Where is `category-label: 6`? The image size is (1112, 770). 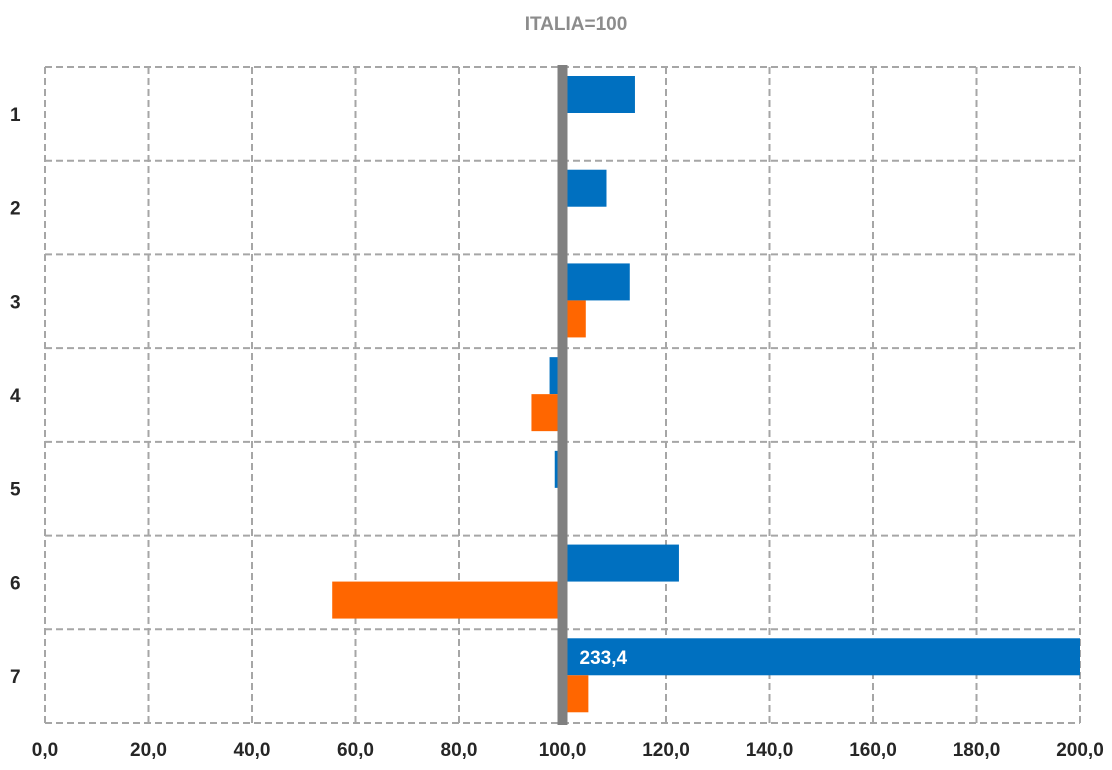 category-label: 6 is located at coordinates (15, 583).